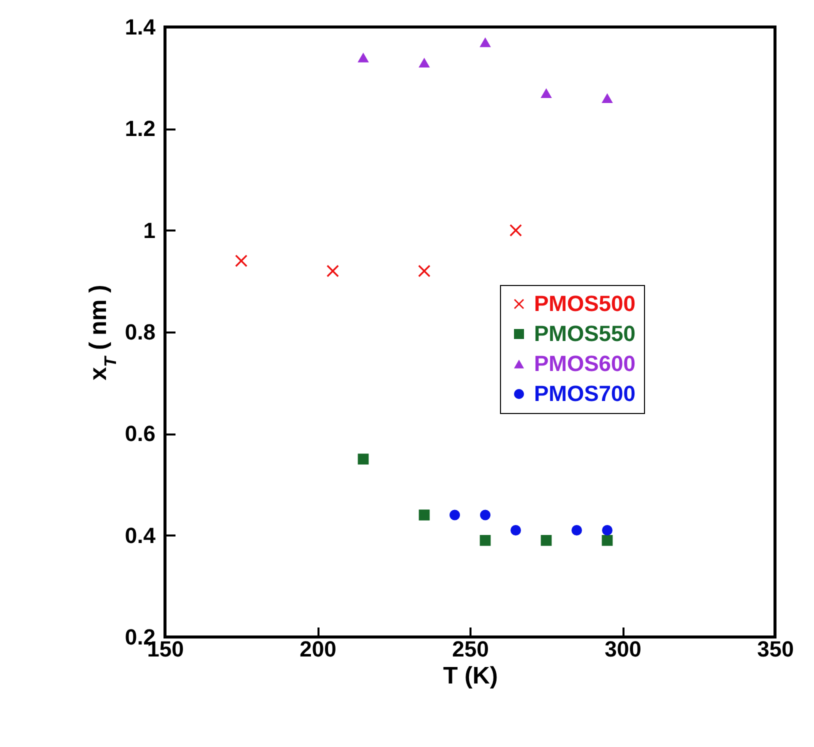  What do you see at coordinates (318, 649) in the screenshot?
I see `x-tick-label: 200` at bounding box center [318, 649].